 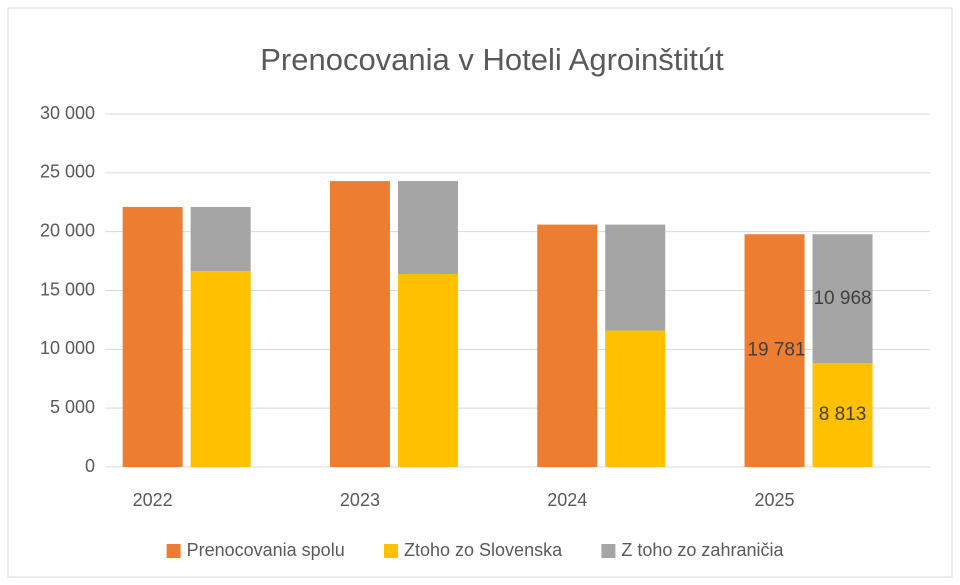 What do you see at coordinates (360, 500) in the screenshot?
I see `x-tick-label: 2023` at bounding box center [360, 500].